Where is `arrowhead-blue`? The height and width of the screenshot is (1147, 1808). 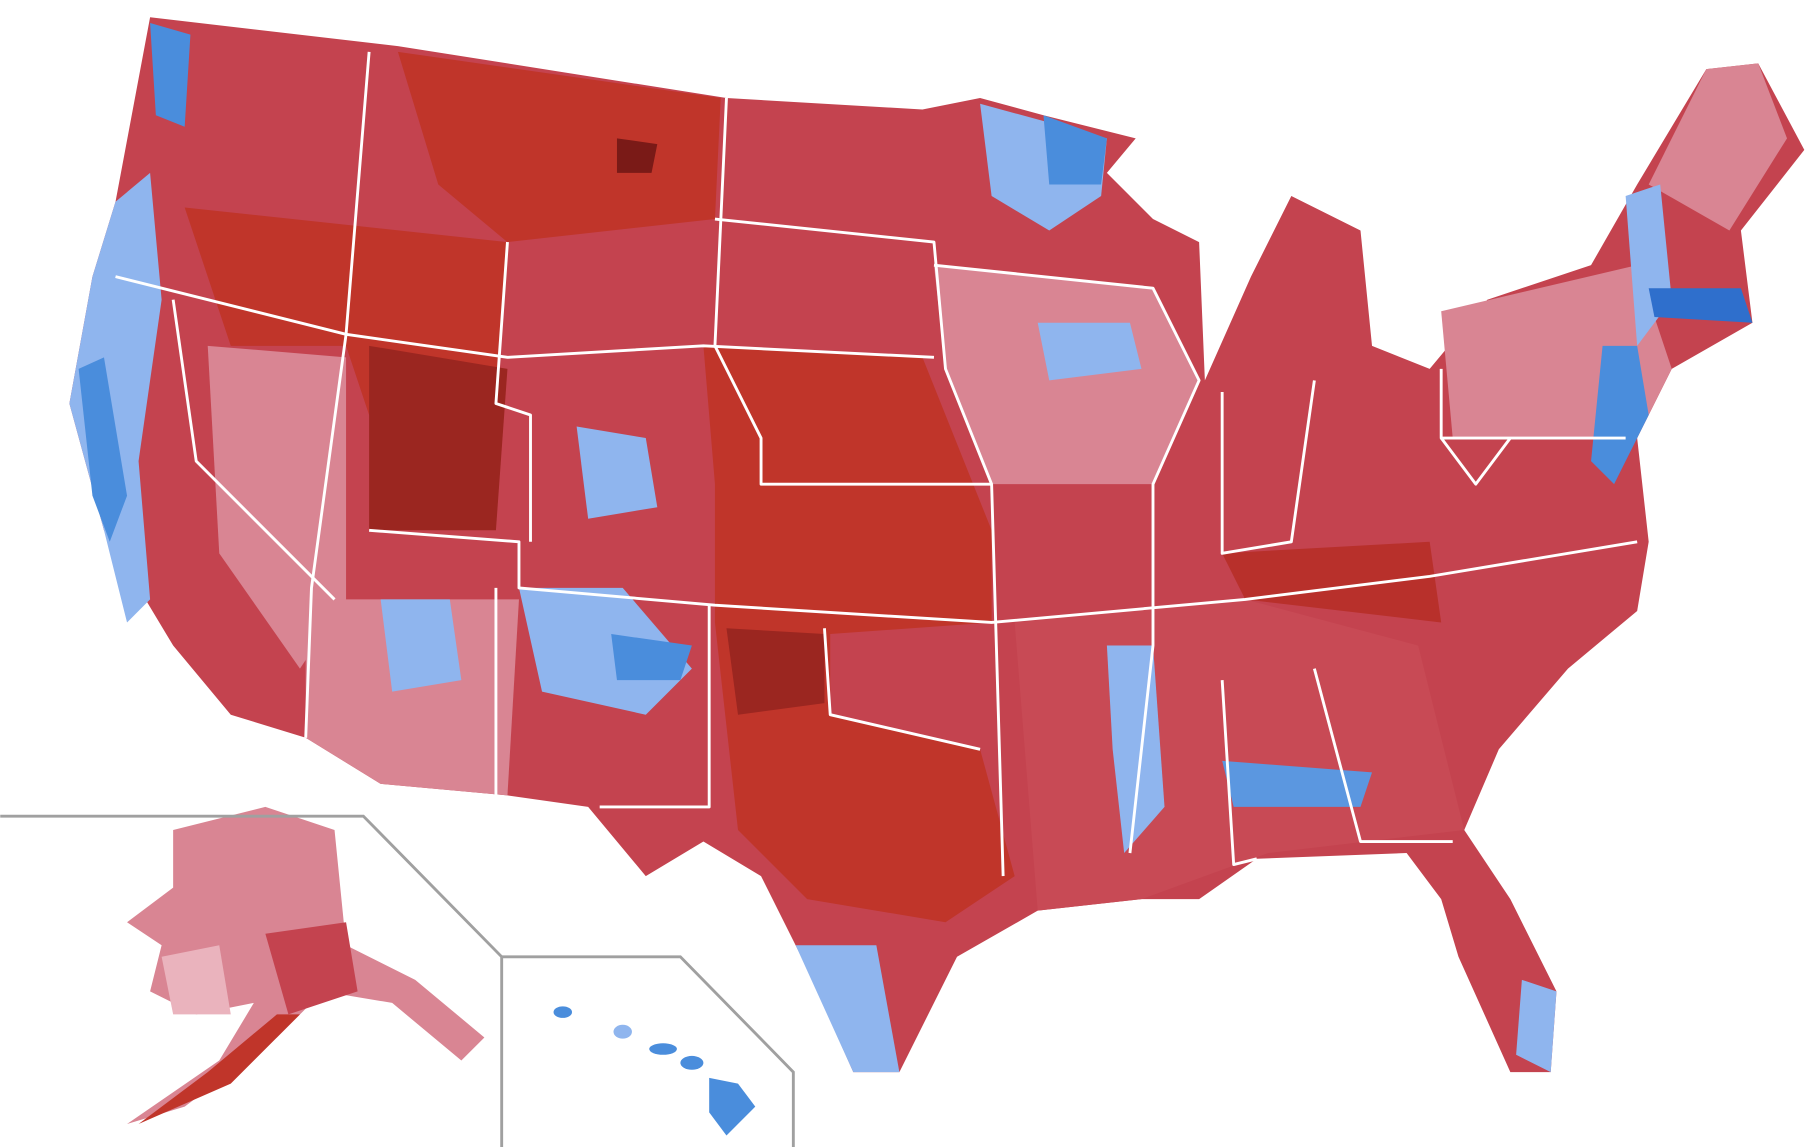
arrowhead-blue is located at coordinates (1075, 150).